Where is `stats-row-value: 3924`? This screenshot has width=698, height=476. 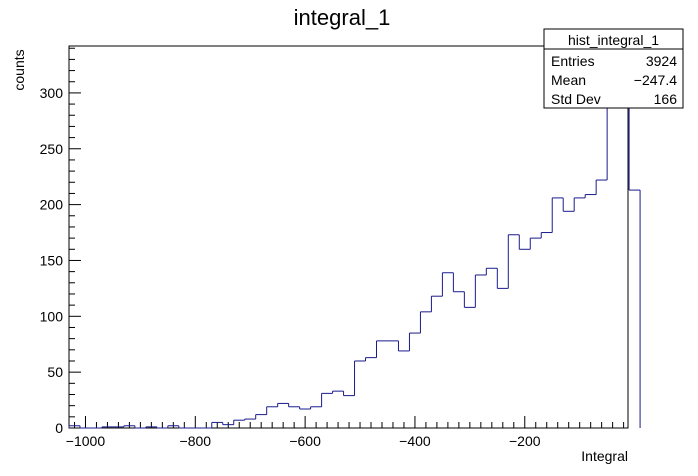
stats-row-value: 3924 is located at coordinates (661, 61).